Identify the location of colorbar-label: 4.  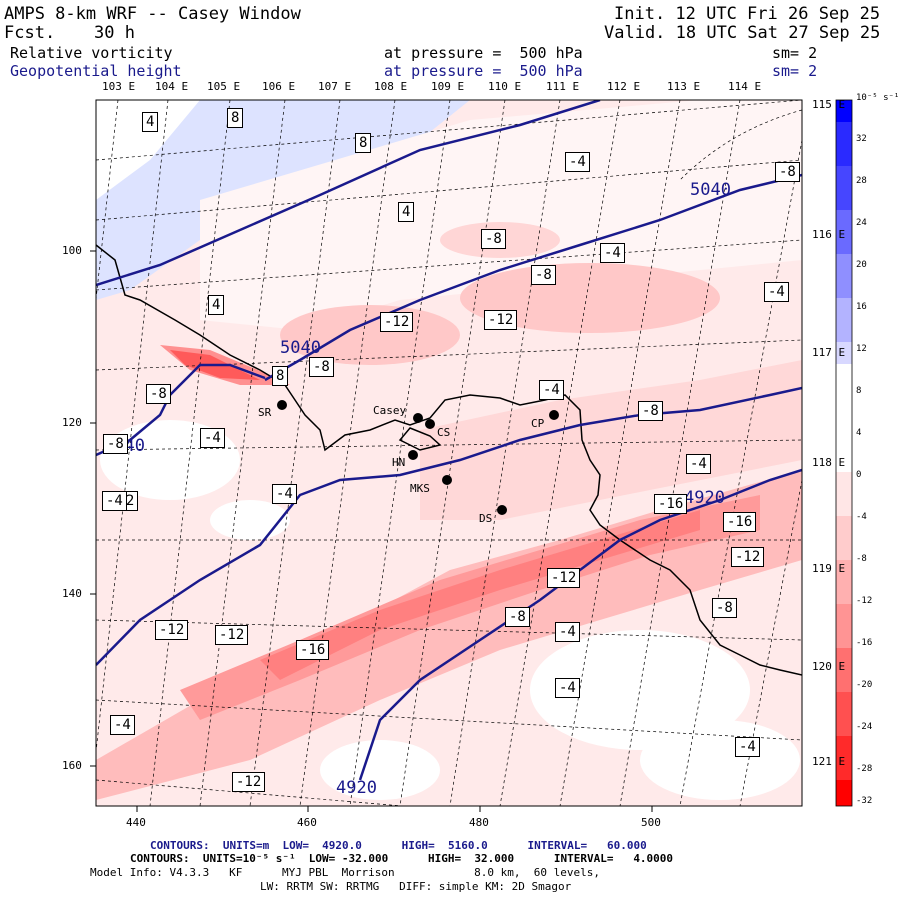
(859, 433).